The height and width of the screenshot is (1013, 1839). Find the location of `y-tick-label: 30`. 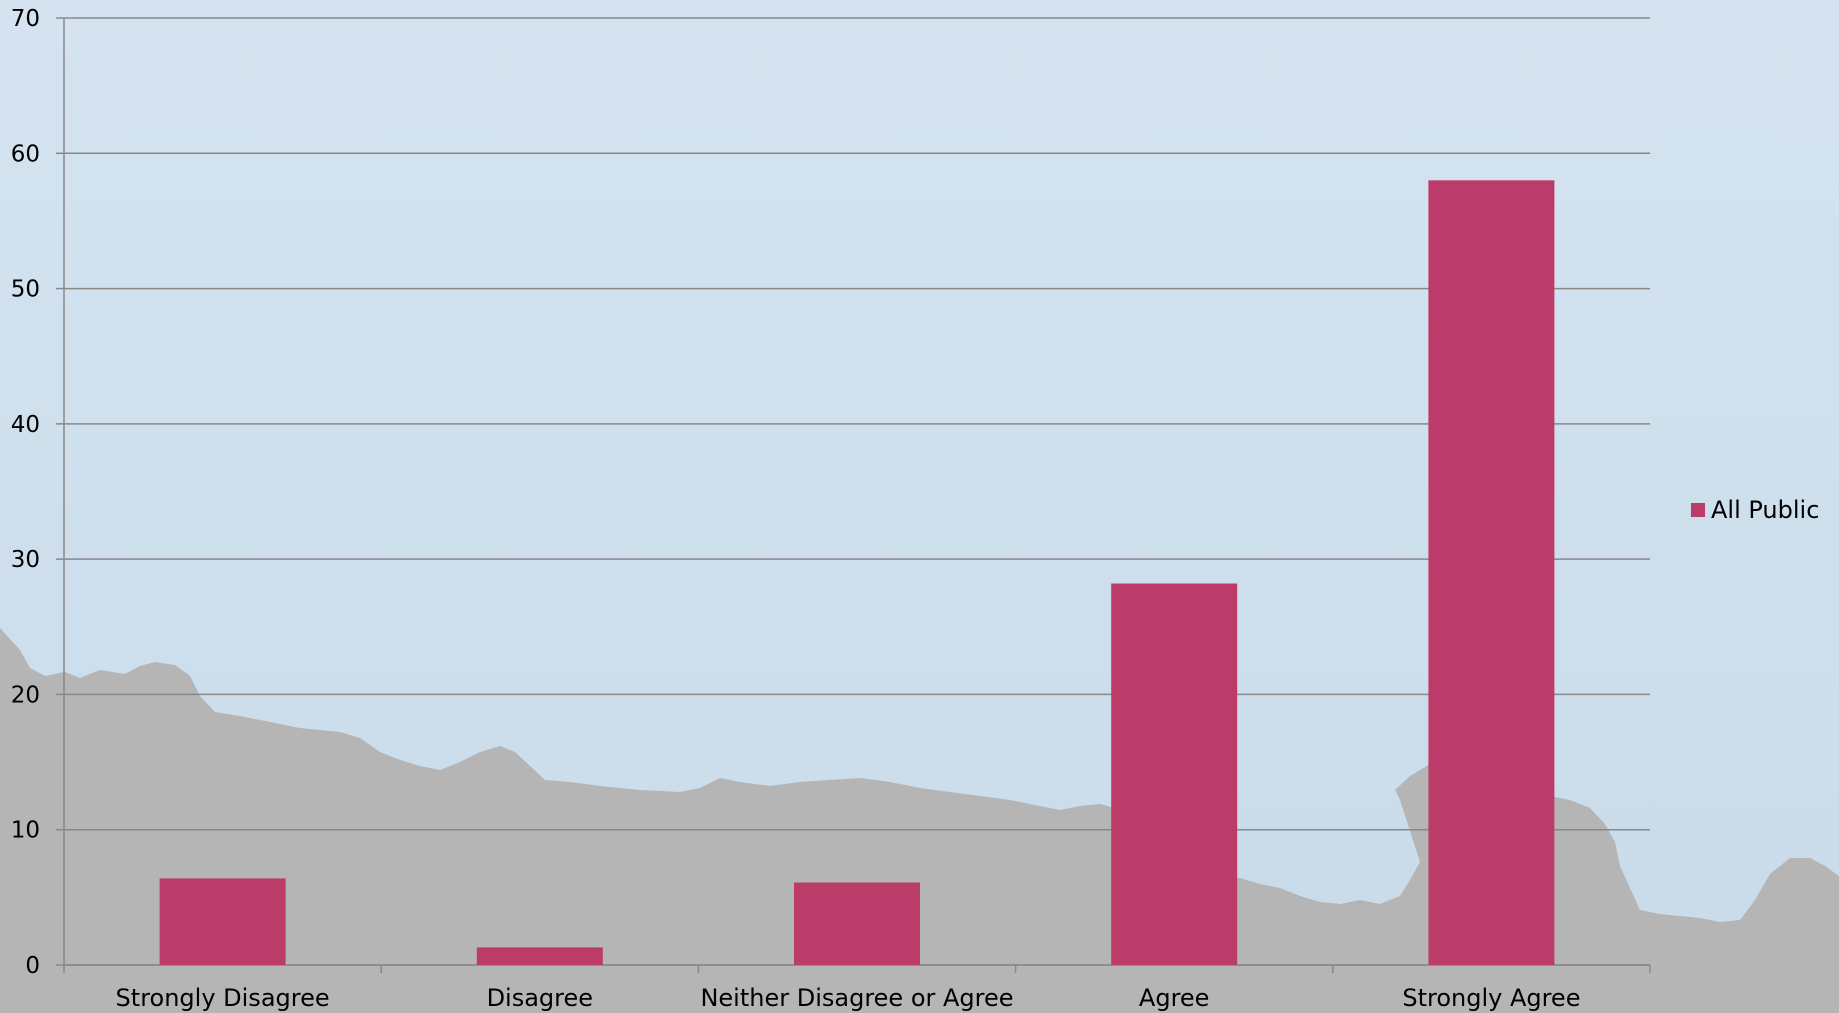

y-tick-label: 30 is located at coordinates (25, 560).